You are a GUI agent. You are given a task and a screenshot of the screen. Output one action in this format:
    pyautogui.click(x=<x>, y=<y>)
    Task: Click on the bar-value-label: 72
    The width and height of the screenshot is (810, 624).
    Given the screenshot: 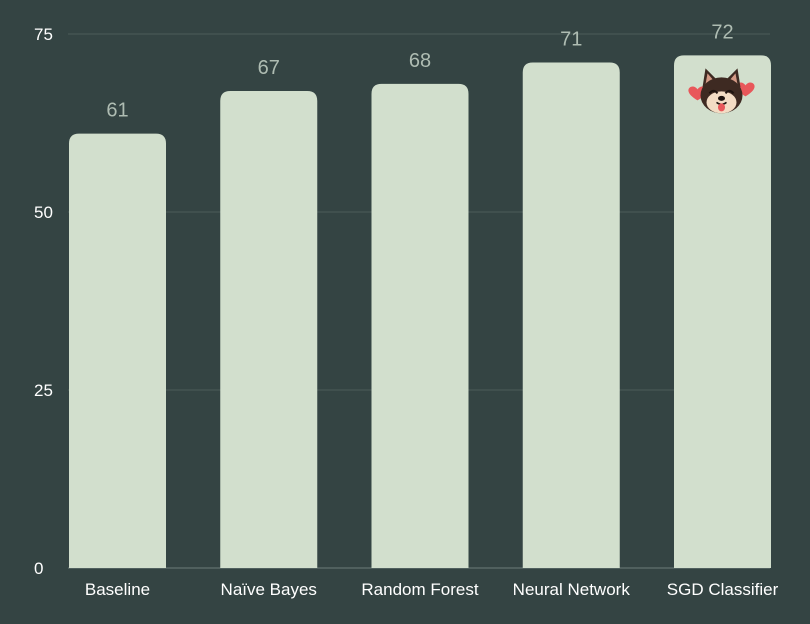 What is the action you would take?
    pyautogui.click(x=722, y=32)
    